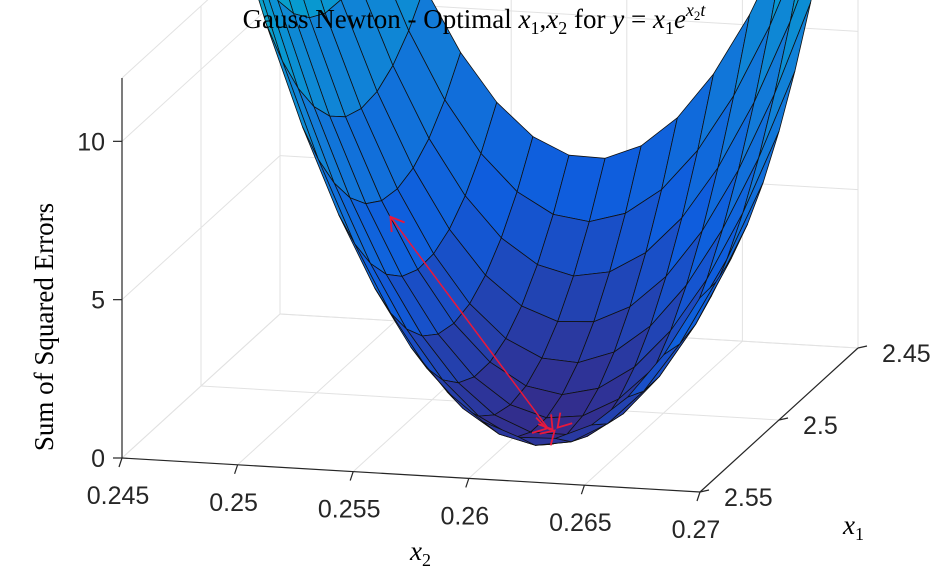 Image resolution: width=949 pixels, height=576 pixels. Describe the element at coordinates (551, 19) in the screenshot. I see `title-var-x2: x` at that location.